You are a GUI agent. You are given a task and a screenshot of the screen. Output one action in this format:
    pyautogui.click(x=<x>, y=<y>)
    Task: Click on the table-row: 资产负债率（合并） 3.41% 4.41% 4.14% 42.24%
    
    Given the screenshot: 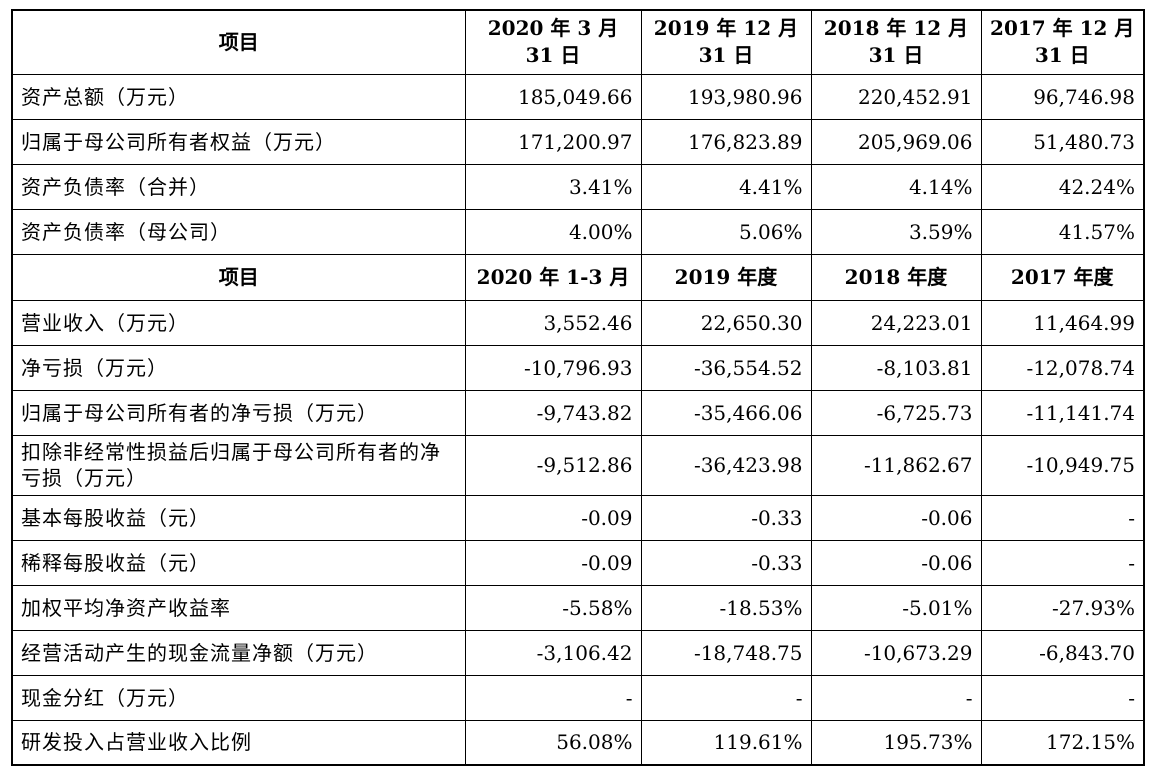 What is the action you would take?
    pyautogui.click(x=578, y=186)
    